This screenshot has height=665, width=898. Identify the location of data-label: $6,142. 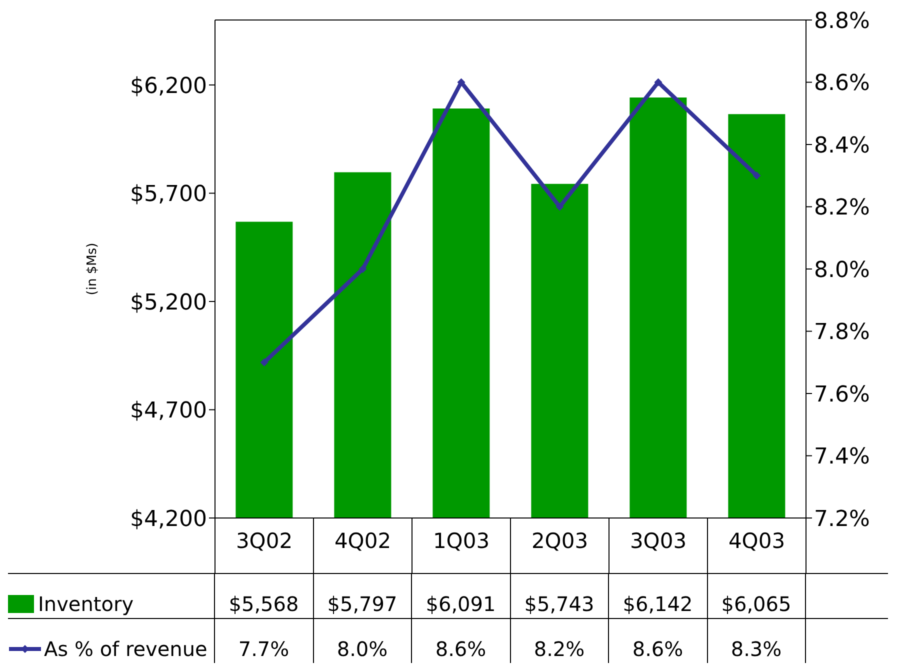
(658, 596).